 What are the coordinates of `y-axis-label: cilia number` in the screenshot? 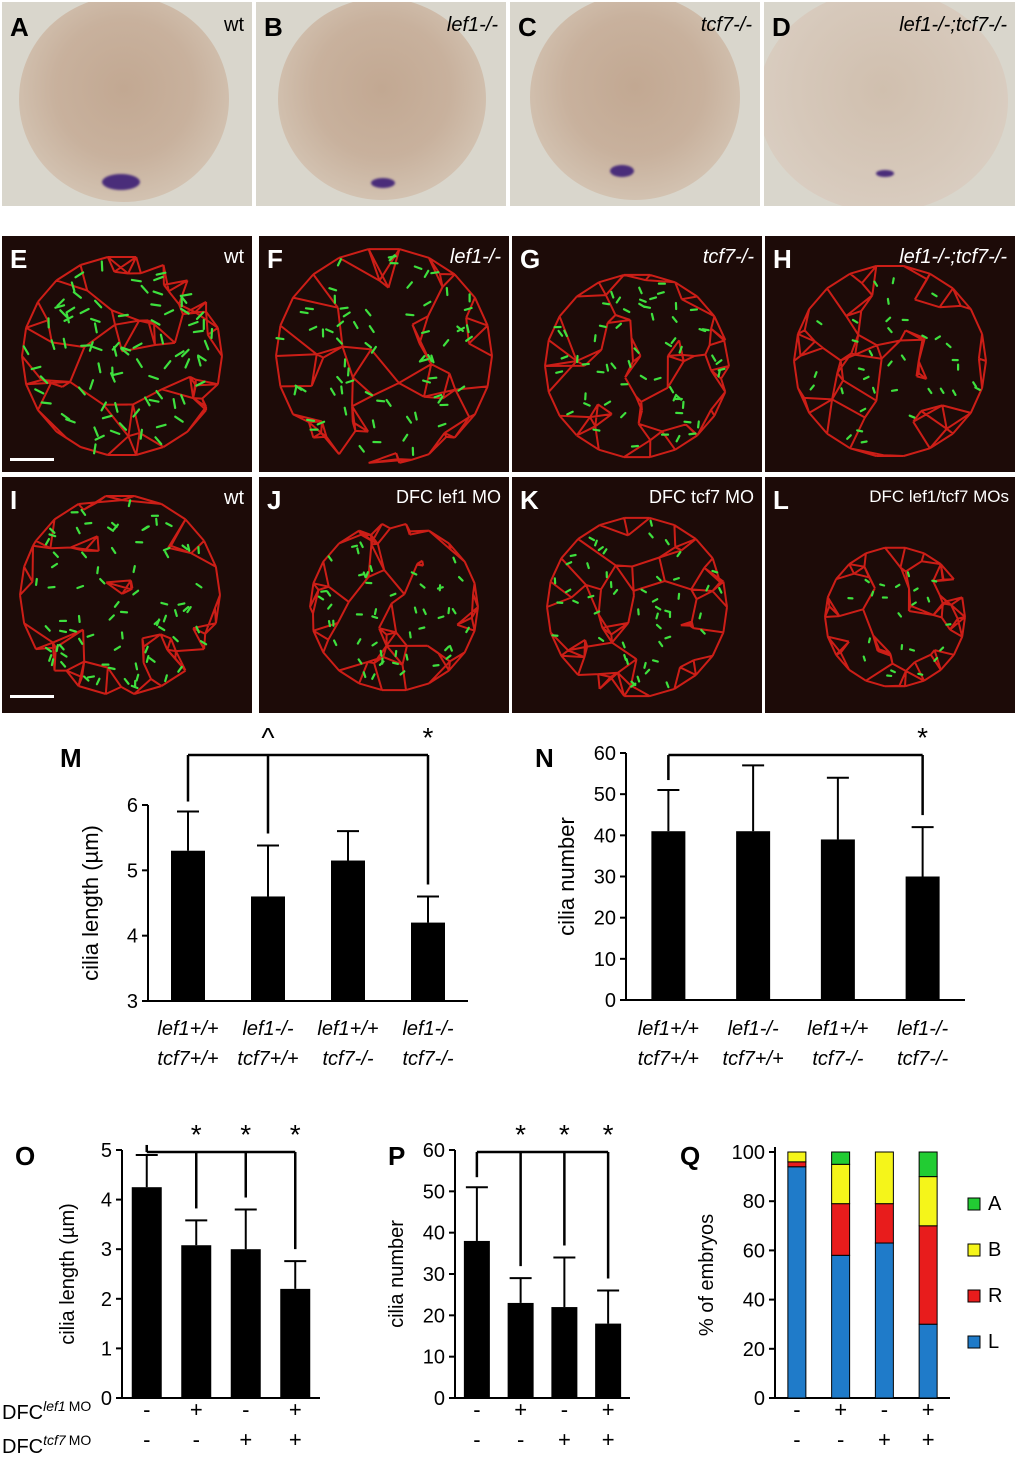 It's located at (397, 1274).